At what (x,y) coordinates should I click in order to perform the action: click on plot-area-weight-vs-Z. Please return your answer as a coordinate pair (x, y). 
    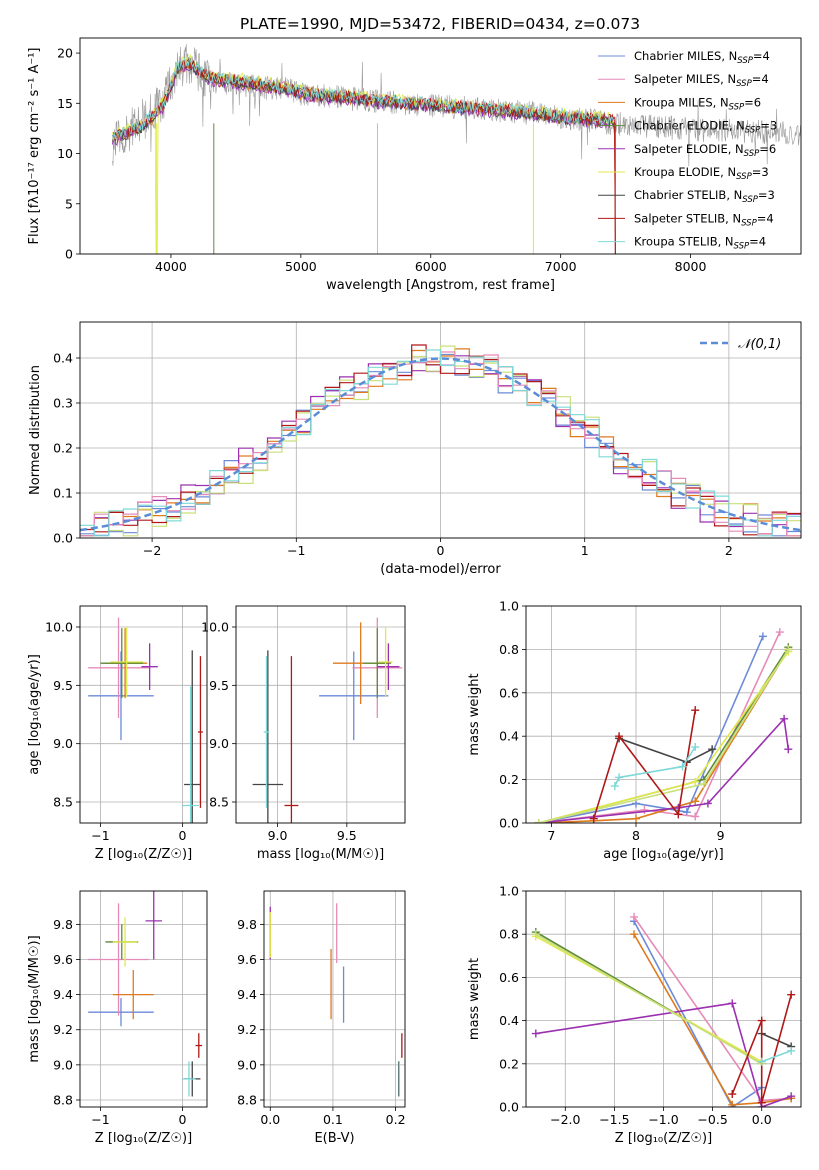
    Looking at the image, I should click on (663, 1009).